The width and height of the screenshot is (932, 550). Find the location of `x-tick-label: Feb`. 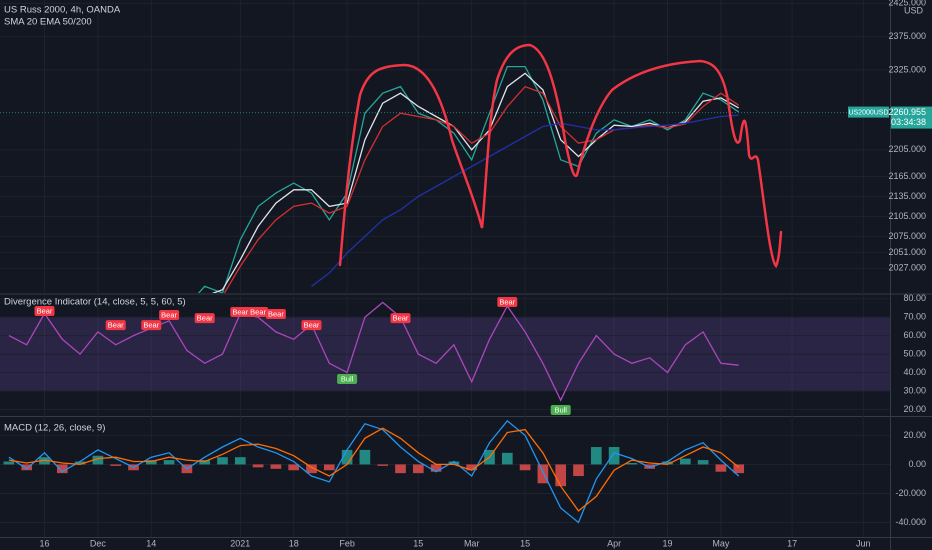

x-tick-label: Feb is located at coordinates (347, 543).